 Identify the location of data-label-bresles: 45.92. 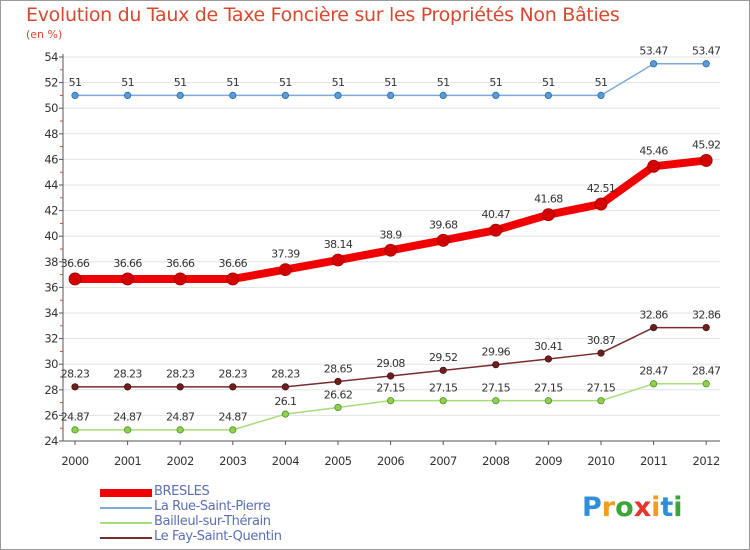
(706, 144).